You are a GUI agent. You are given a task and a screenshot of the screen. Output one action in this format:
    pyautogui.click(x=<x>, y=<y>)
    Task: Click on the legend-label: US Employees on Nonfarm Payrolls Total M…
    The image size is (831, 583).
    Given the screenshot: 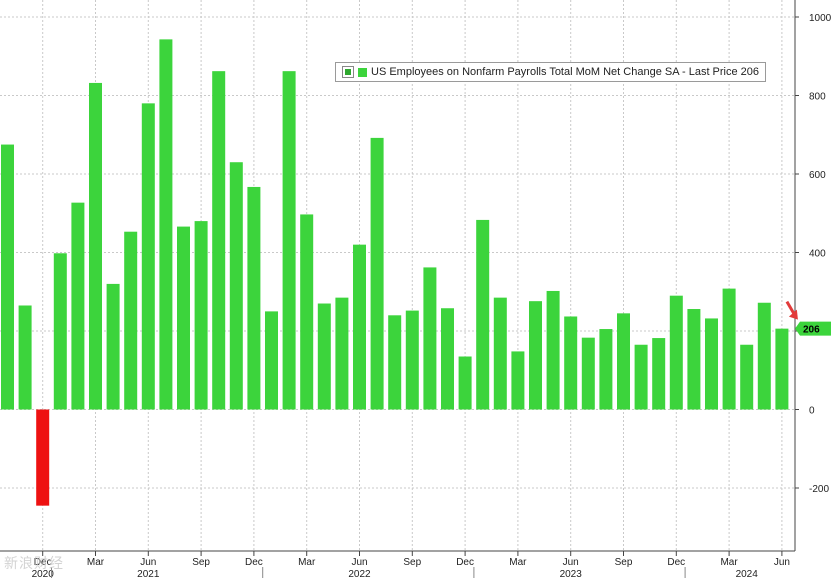 What is the action you would take?
    pyautogui.click(x=565, y=72)
    